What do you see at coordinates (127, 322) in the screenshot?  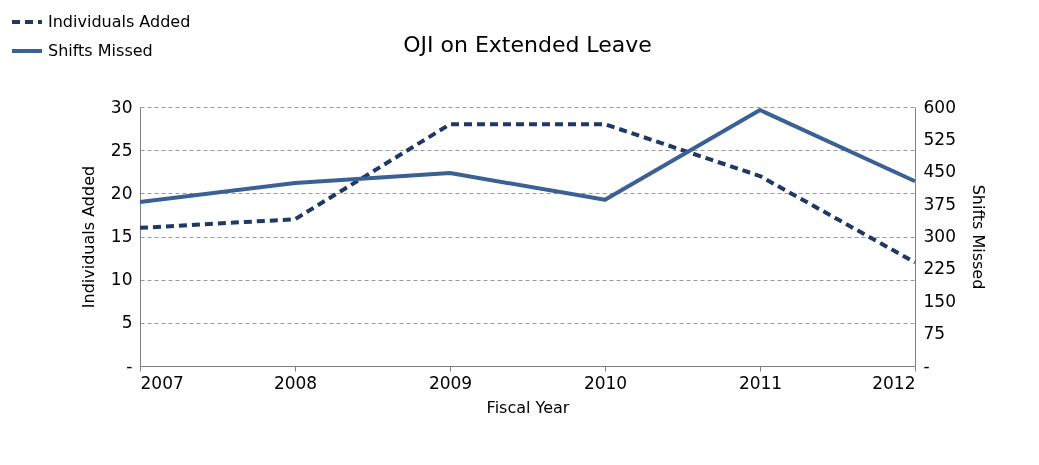 I see `y-tick-label: 5` at bounding box center [127, 322].